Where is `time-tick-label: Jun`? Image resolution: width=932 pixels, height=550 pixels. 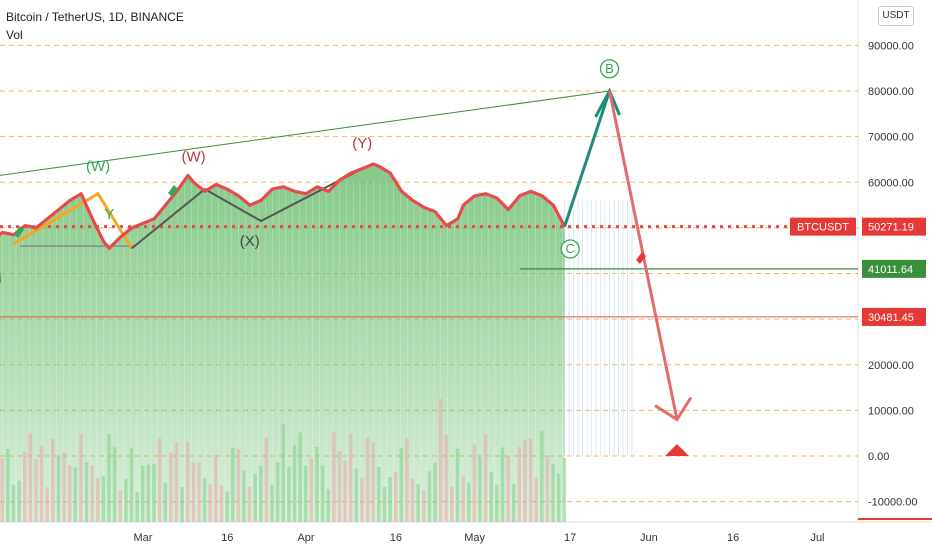
time-tick-label: Jun is located at coordinates (649, 538).